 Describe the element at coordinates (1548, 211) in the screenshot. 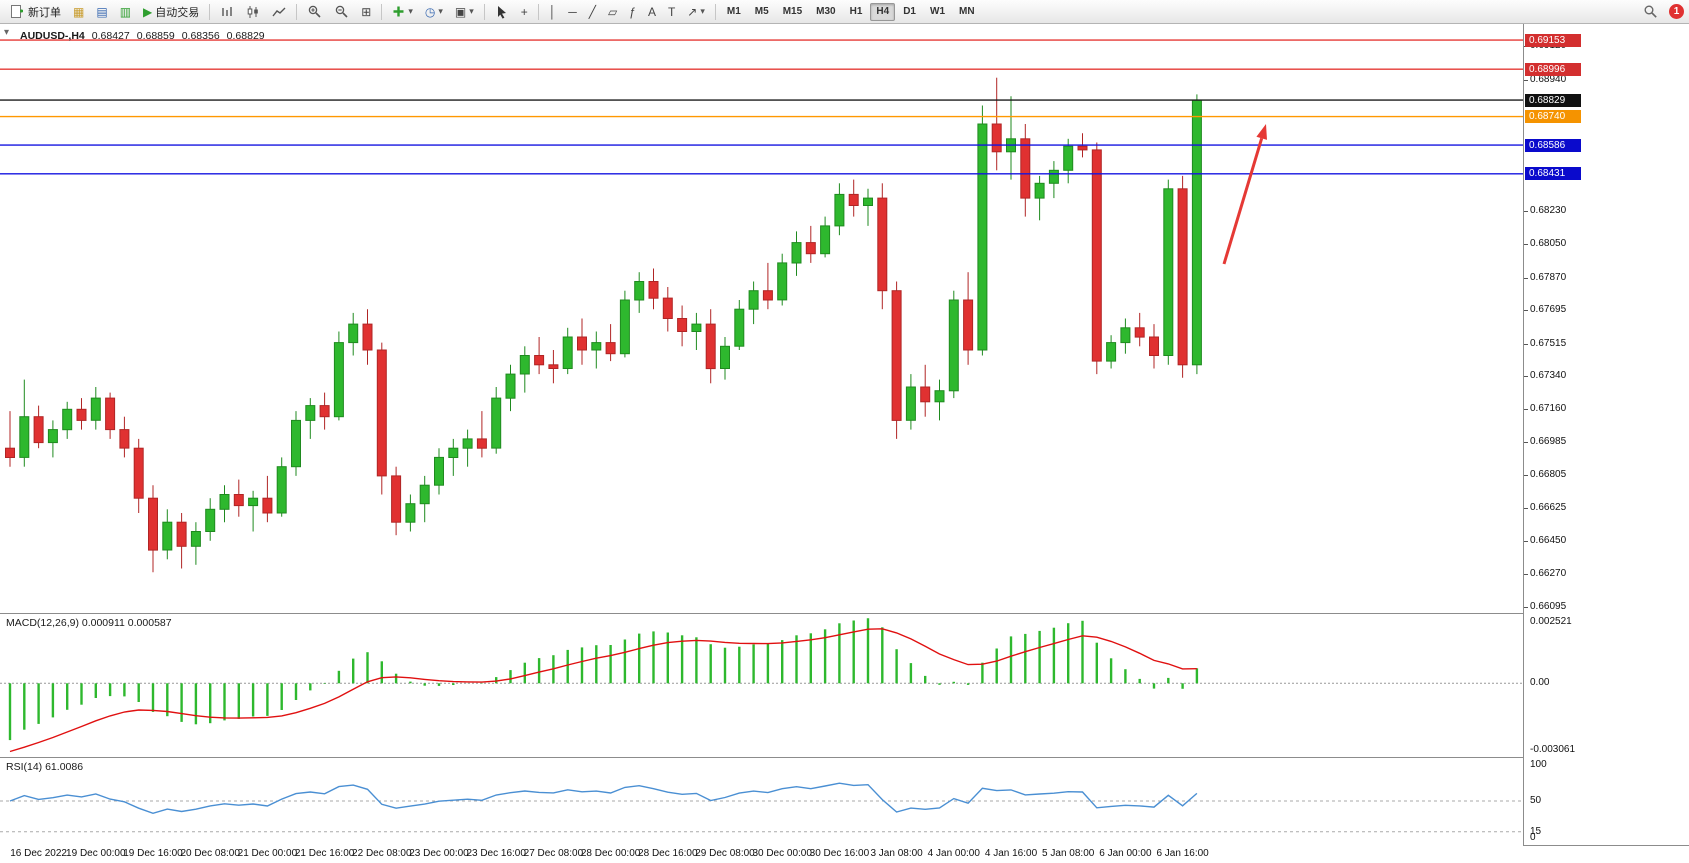

I see `price-tick: 0.68230` at that location.